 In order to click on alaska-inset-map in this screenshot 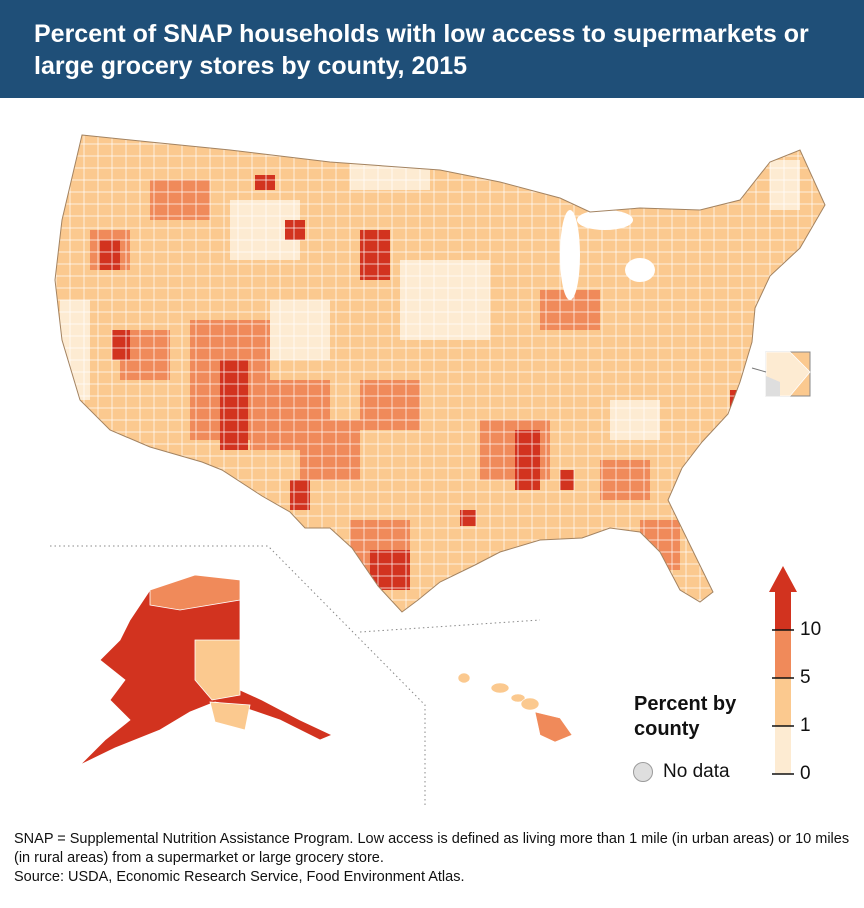, I will do `click(206, 670)`.